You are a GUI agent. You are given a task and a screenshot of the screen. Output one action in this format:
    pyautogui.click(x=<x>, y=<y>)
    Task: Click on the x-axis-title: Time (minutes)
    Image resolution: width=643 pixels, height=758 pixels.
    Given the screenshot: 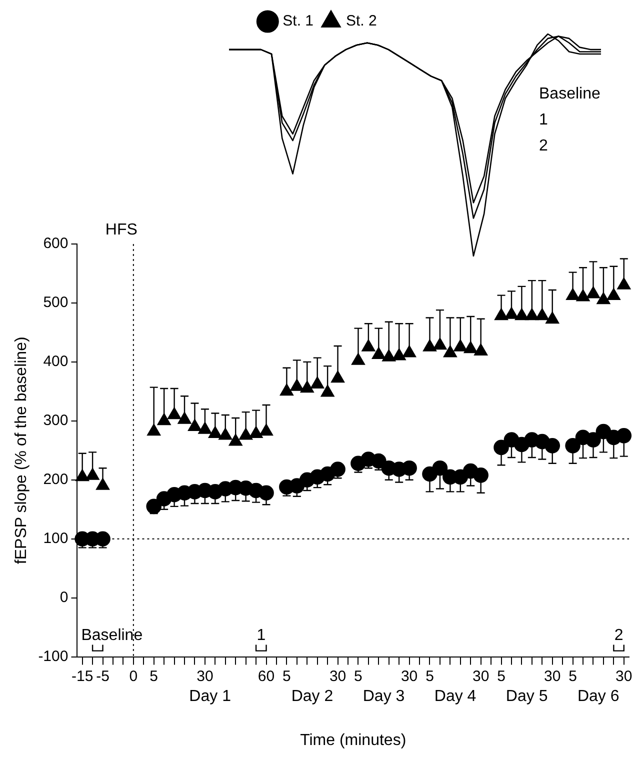 What is the action you would take?
    pyautogui.click(x=353, y=740)
    